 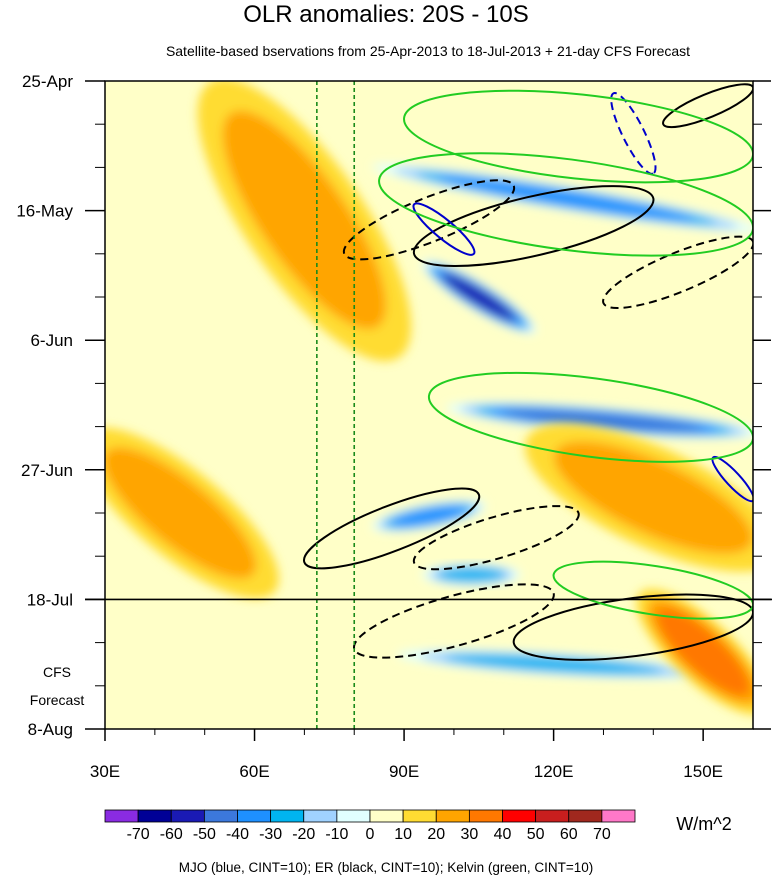 What do you see at coordinates (703, 771) in the screenshot?
I see `x-tick-label: 150E` at bounding box center [703, 771].